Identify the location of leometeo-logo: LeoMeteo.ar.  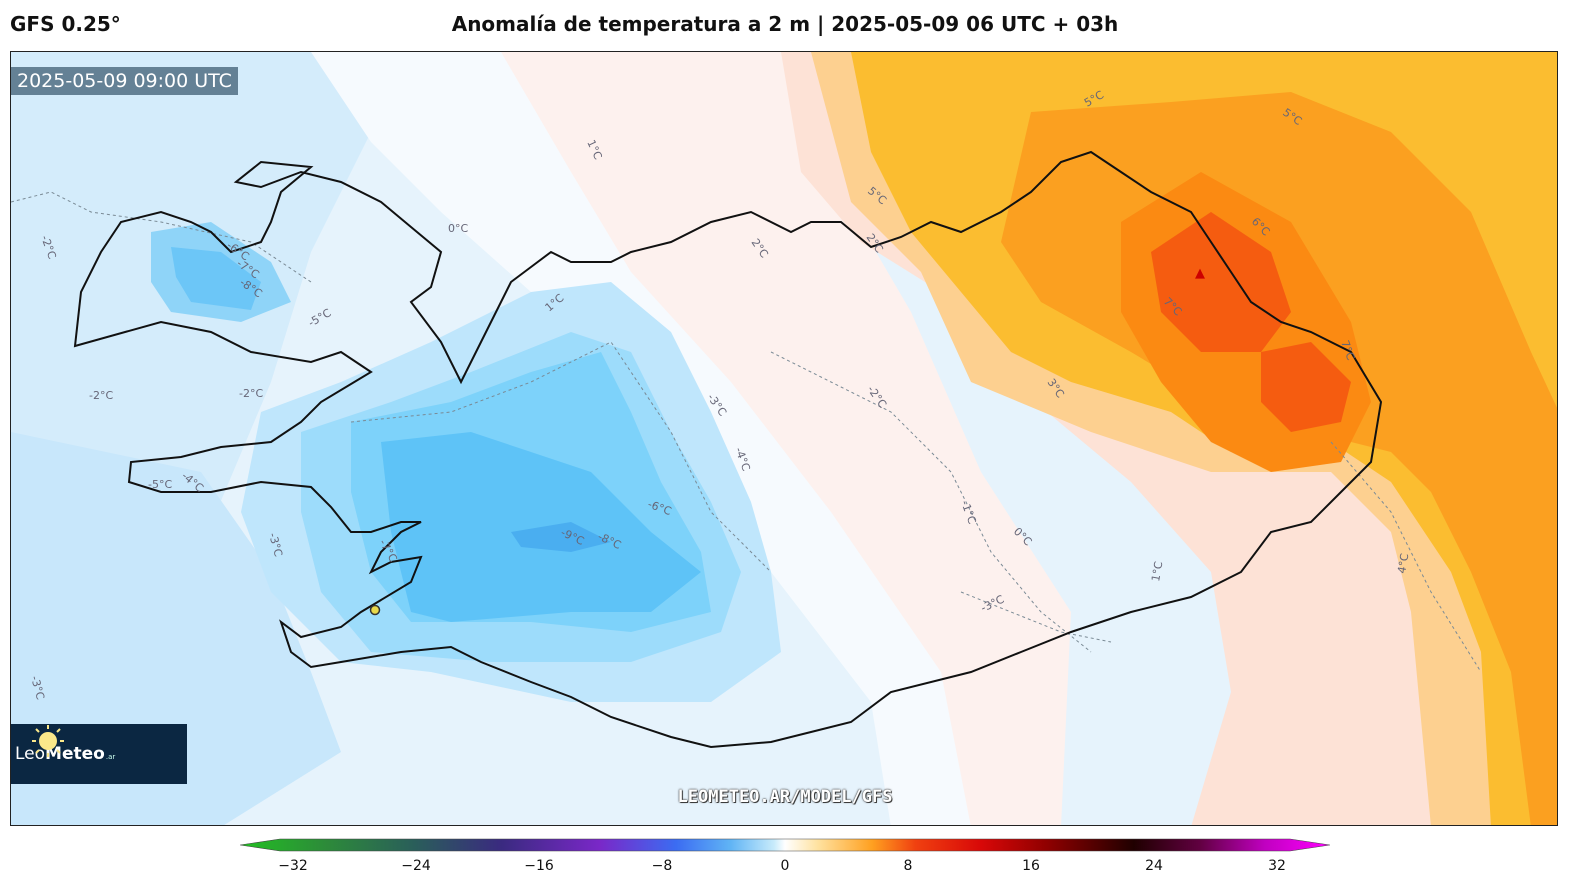
(99, 754).